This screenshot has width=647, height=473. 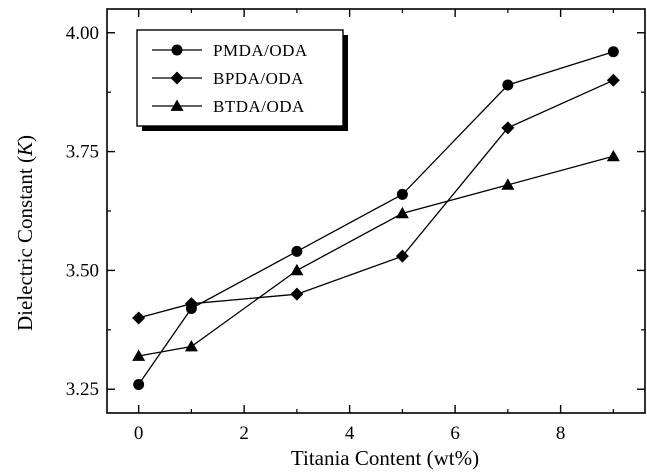 I want to click on x-tick-label: 2, so click(x=244, y=433).